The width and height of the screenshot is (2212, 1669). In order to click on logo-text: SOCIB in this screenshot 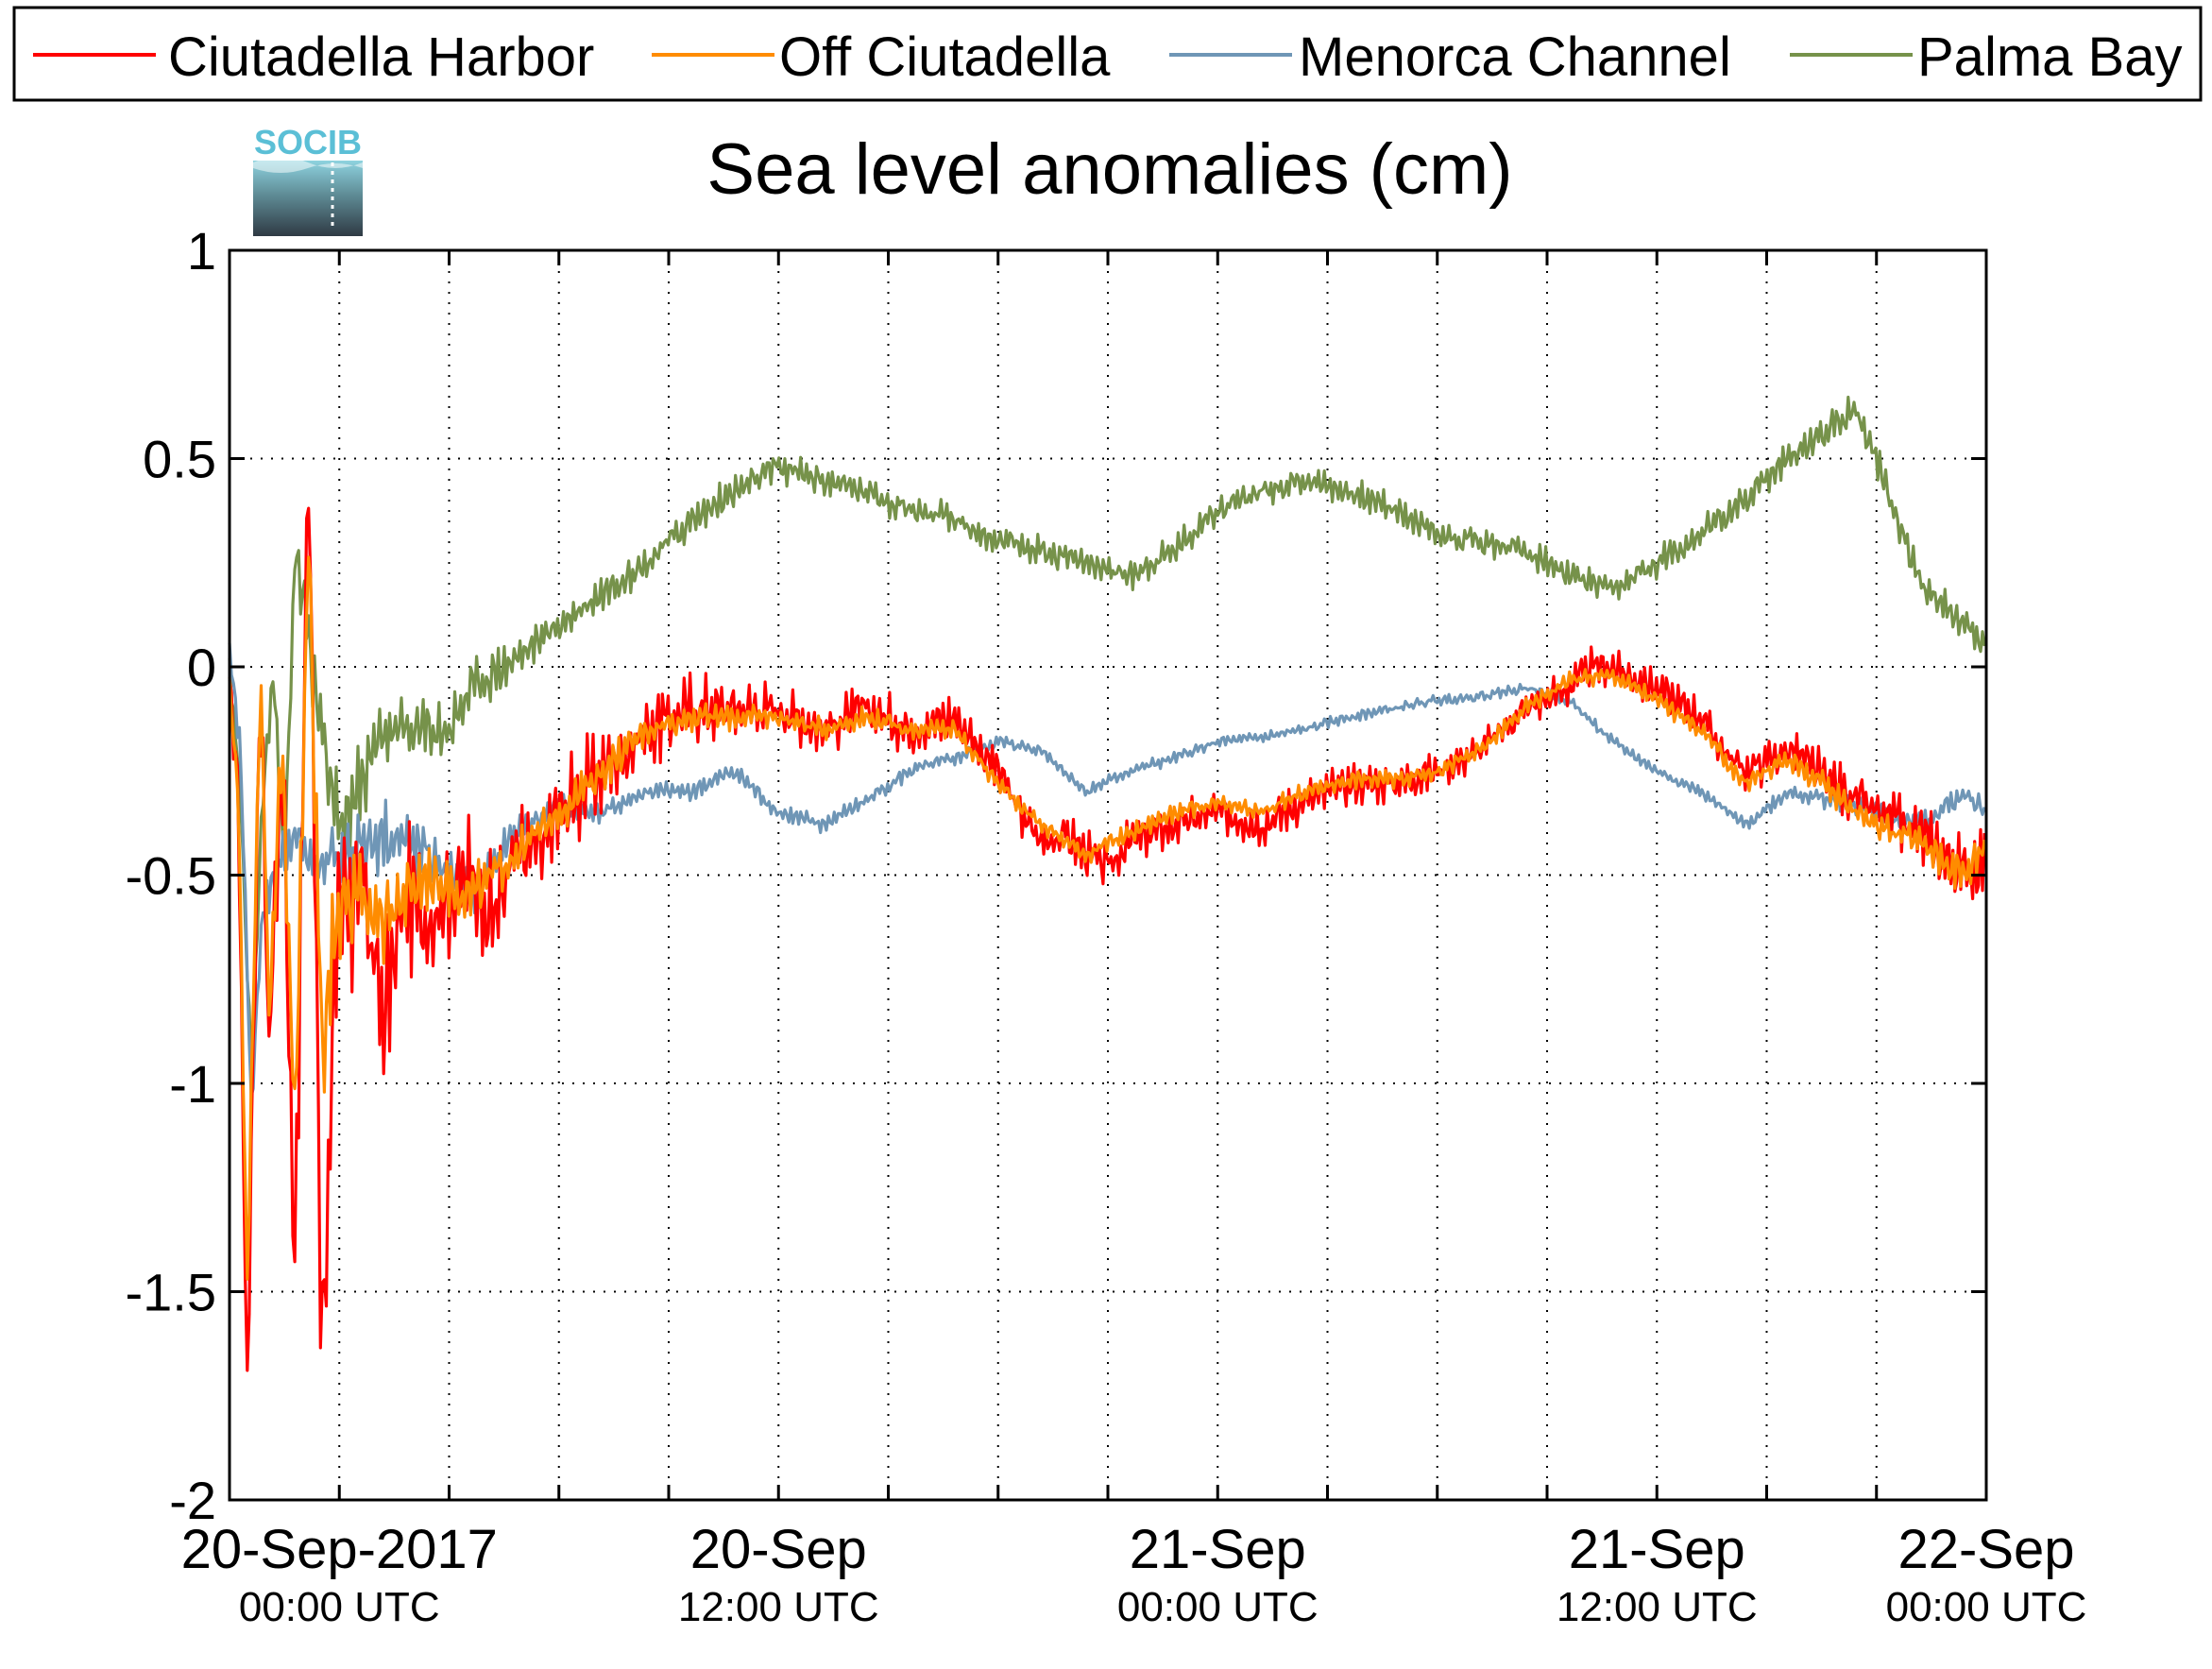, I will do `click(308, 143)`.